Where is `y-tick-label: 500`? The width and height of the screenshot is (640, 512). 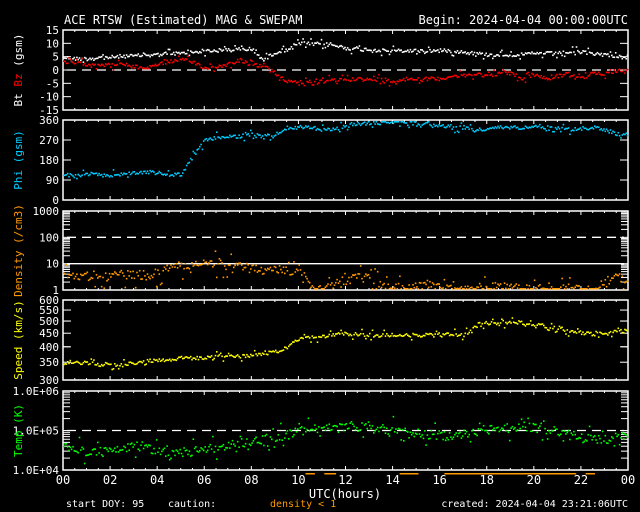
y-tick-label: 500 is located at coordinates (49, 321).